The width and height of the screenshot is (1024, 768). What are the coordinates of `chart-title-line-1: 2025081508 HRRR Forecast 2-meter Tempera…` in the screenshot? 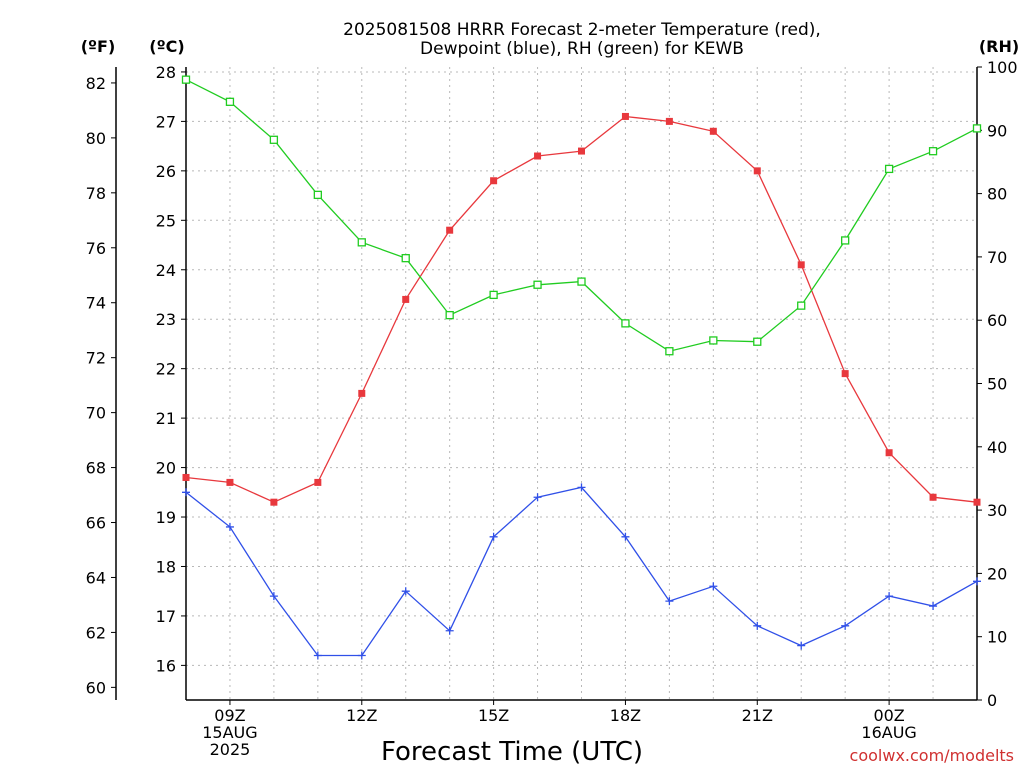 It's located at (582, 30).